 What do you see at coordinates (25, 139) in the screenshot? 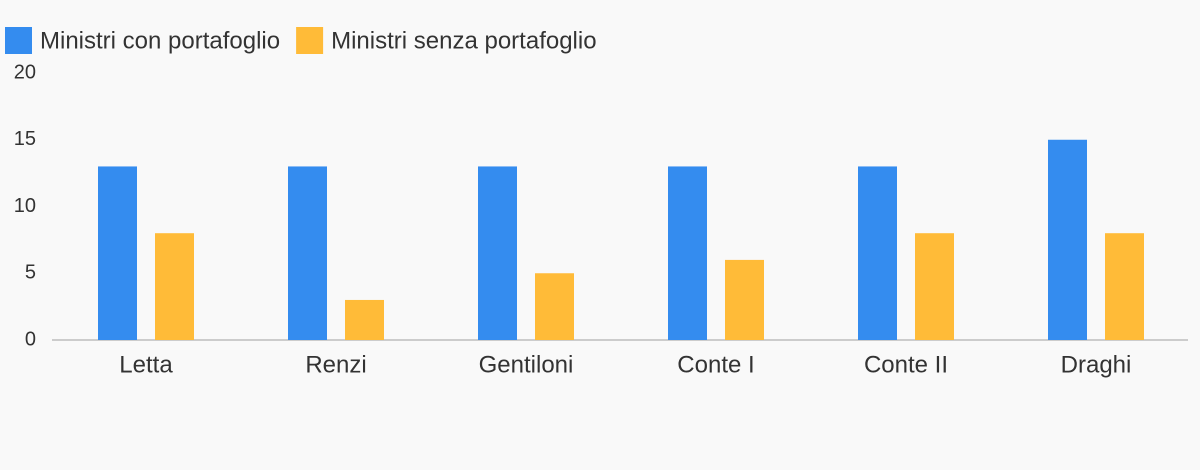
I see `y-tick-label: 15` at bounding box center [25, 139].